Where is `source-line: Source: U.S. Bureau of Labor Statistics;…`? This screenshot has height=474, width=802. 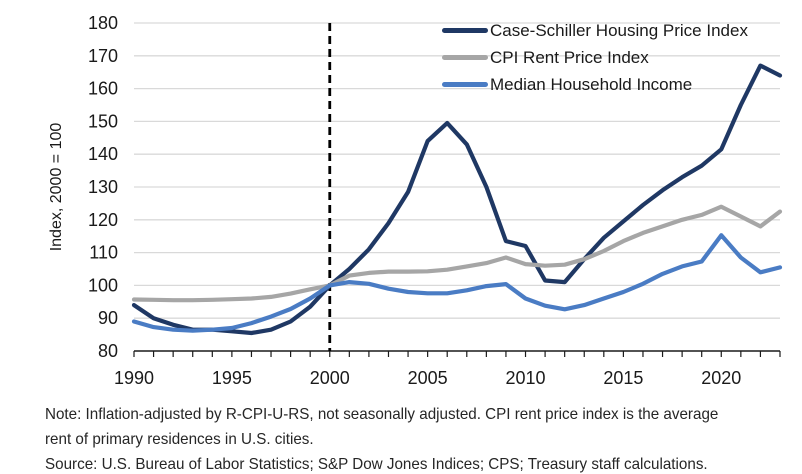
source-line: Source: U.S. Bureau of Labor Statistics;… is located at coordinates (376, 464).